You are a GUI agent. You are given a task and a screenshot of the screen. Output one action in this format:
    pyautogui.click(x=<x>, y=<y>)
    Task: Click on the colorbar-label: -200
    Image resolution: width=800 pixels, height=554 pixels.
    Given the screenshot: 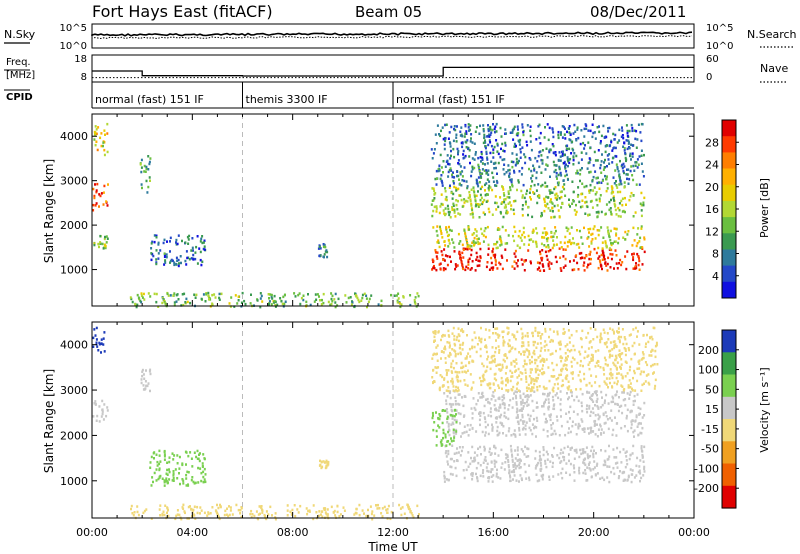 What is the action you would take?
    pyautogui.click(x=706, y=488)
    